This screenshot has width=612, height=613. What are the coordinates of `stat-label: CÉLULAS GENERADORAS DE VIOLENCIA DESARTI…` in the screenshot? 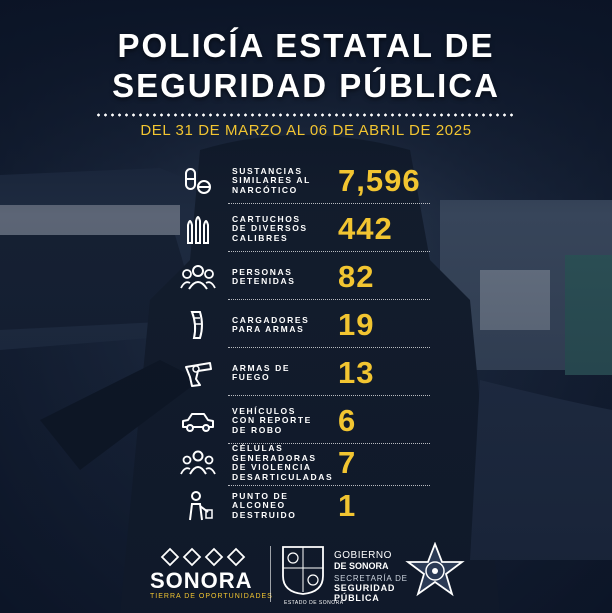 It's located at (283, 462).